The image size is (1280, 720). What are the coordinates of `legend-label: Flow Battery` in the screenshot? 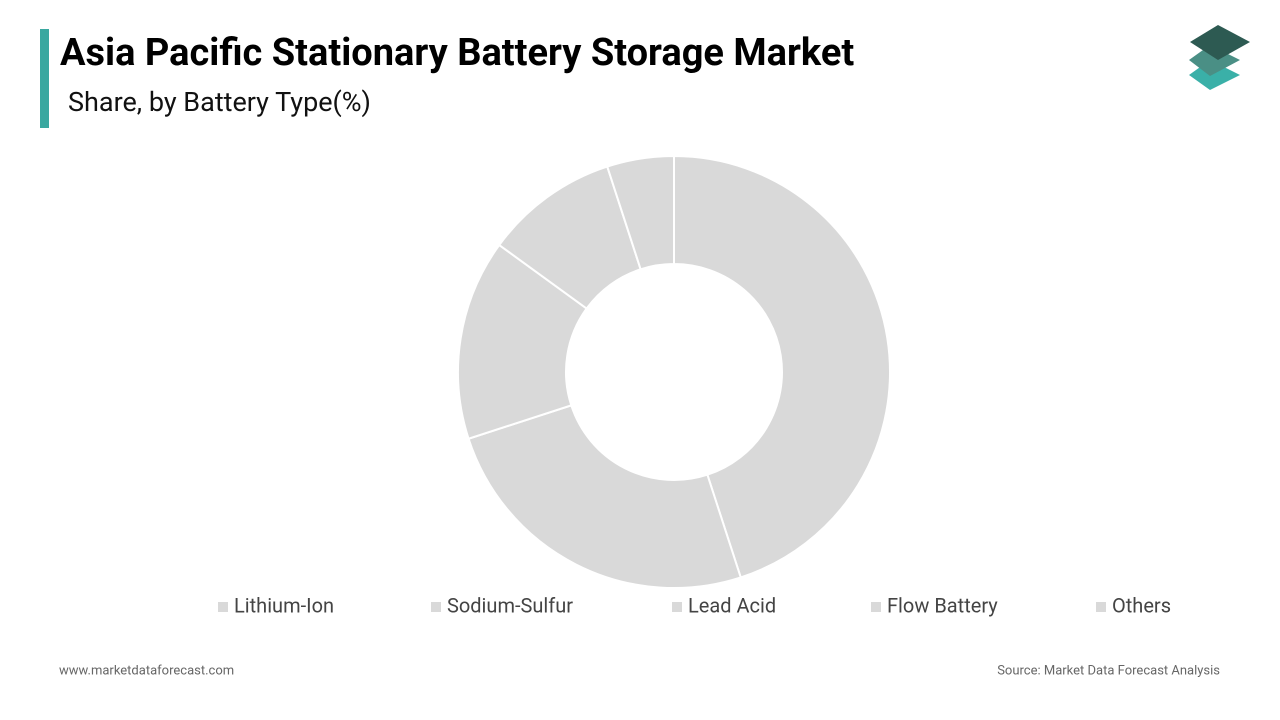 It's located at (942, 605).